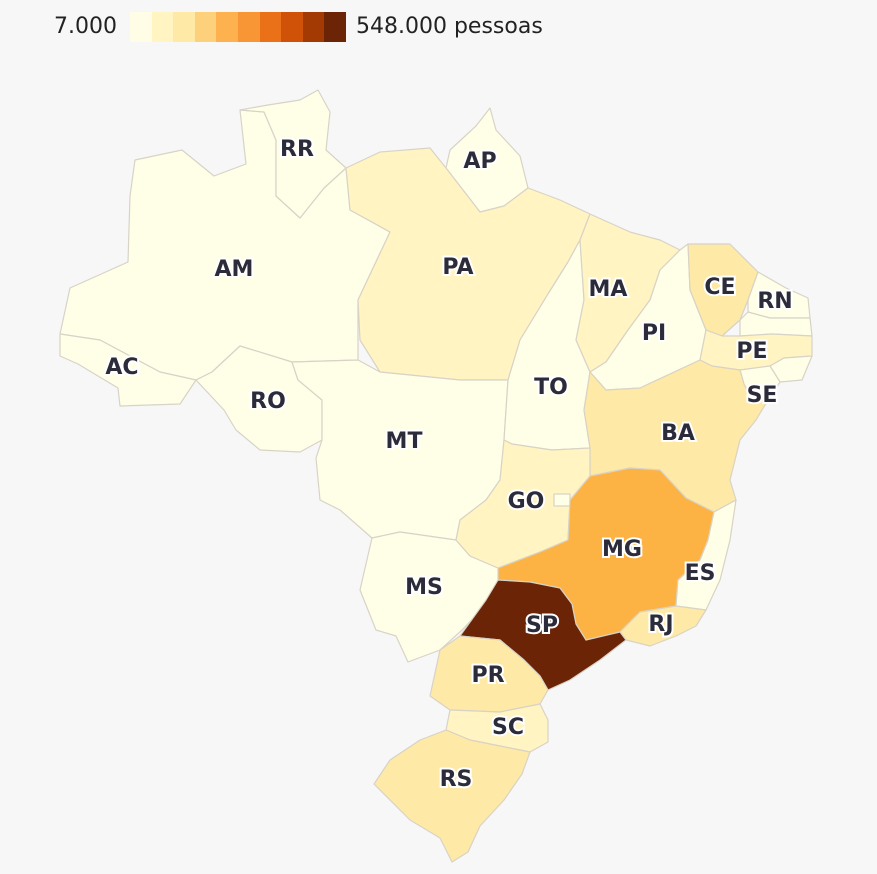  Describe the element at coordinates (85, 26) in the screenshot. I see `legend-min-label: 7.000` at that location.